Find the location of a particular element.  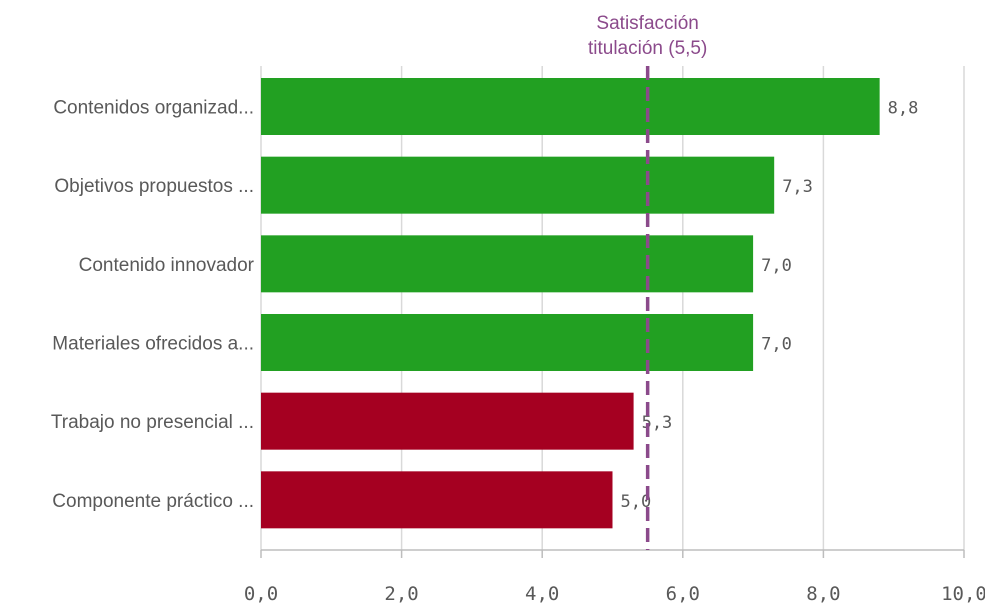

x-tick-label: 8,0 is located at coordinates (823, 594).